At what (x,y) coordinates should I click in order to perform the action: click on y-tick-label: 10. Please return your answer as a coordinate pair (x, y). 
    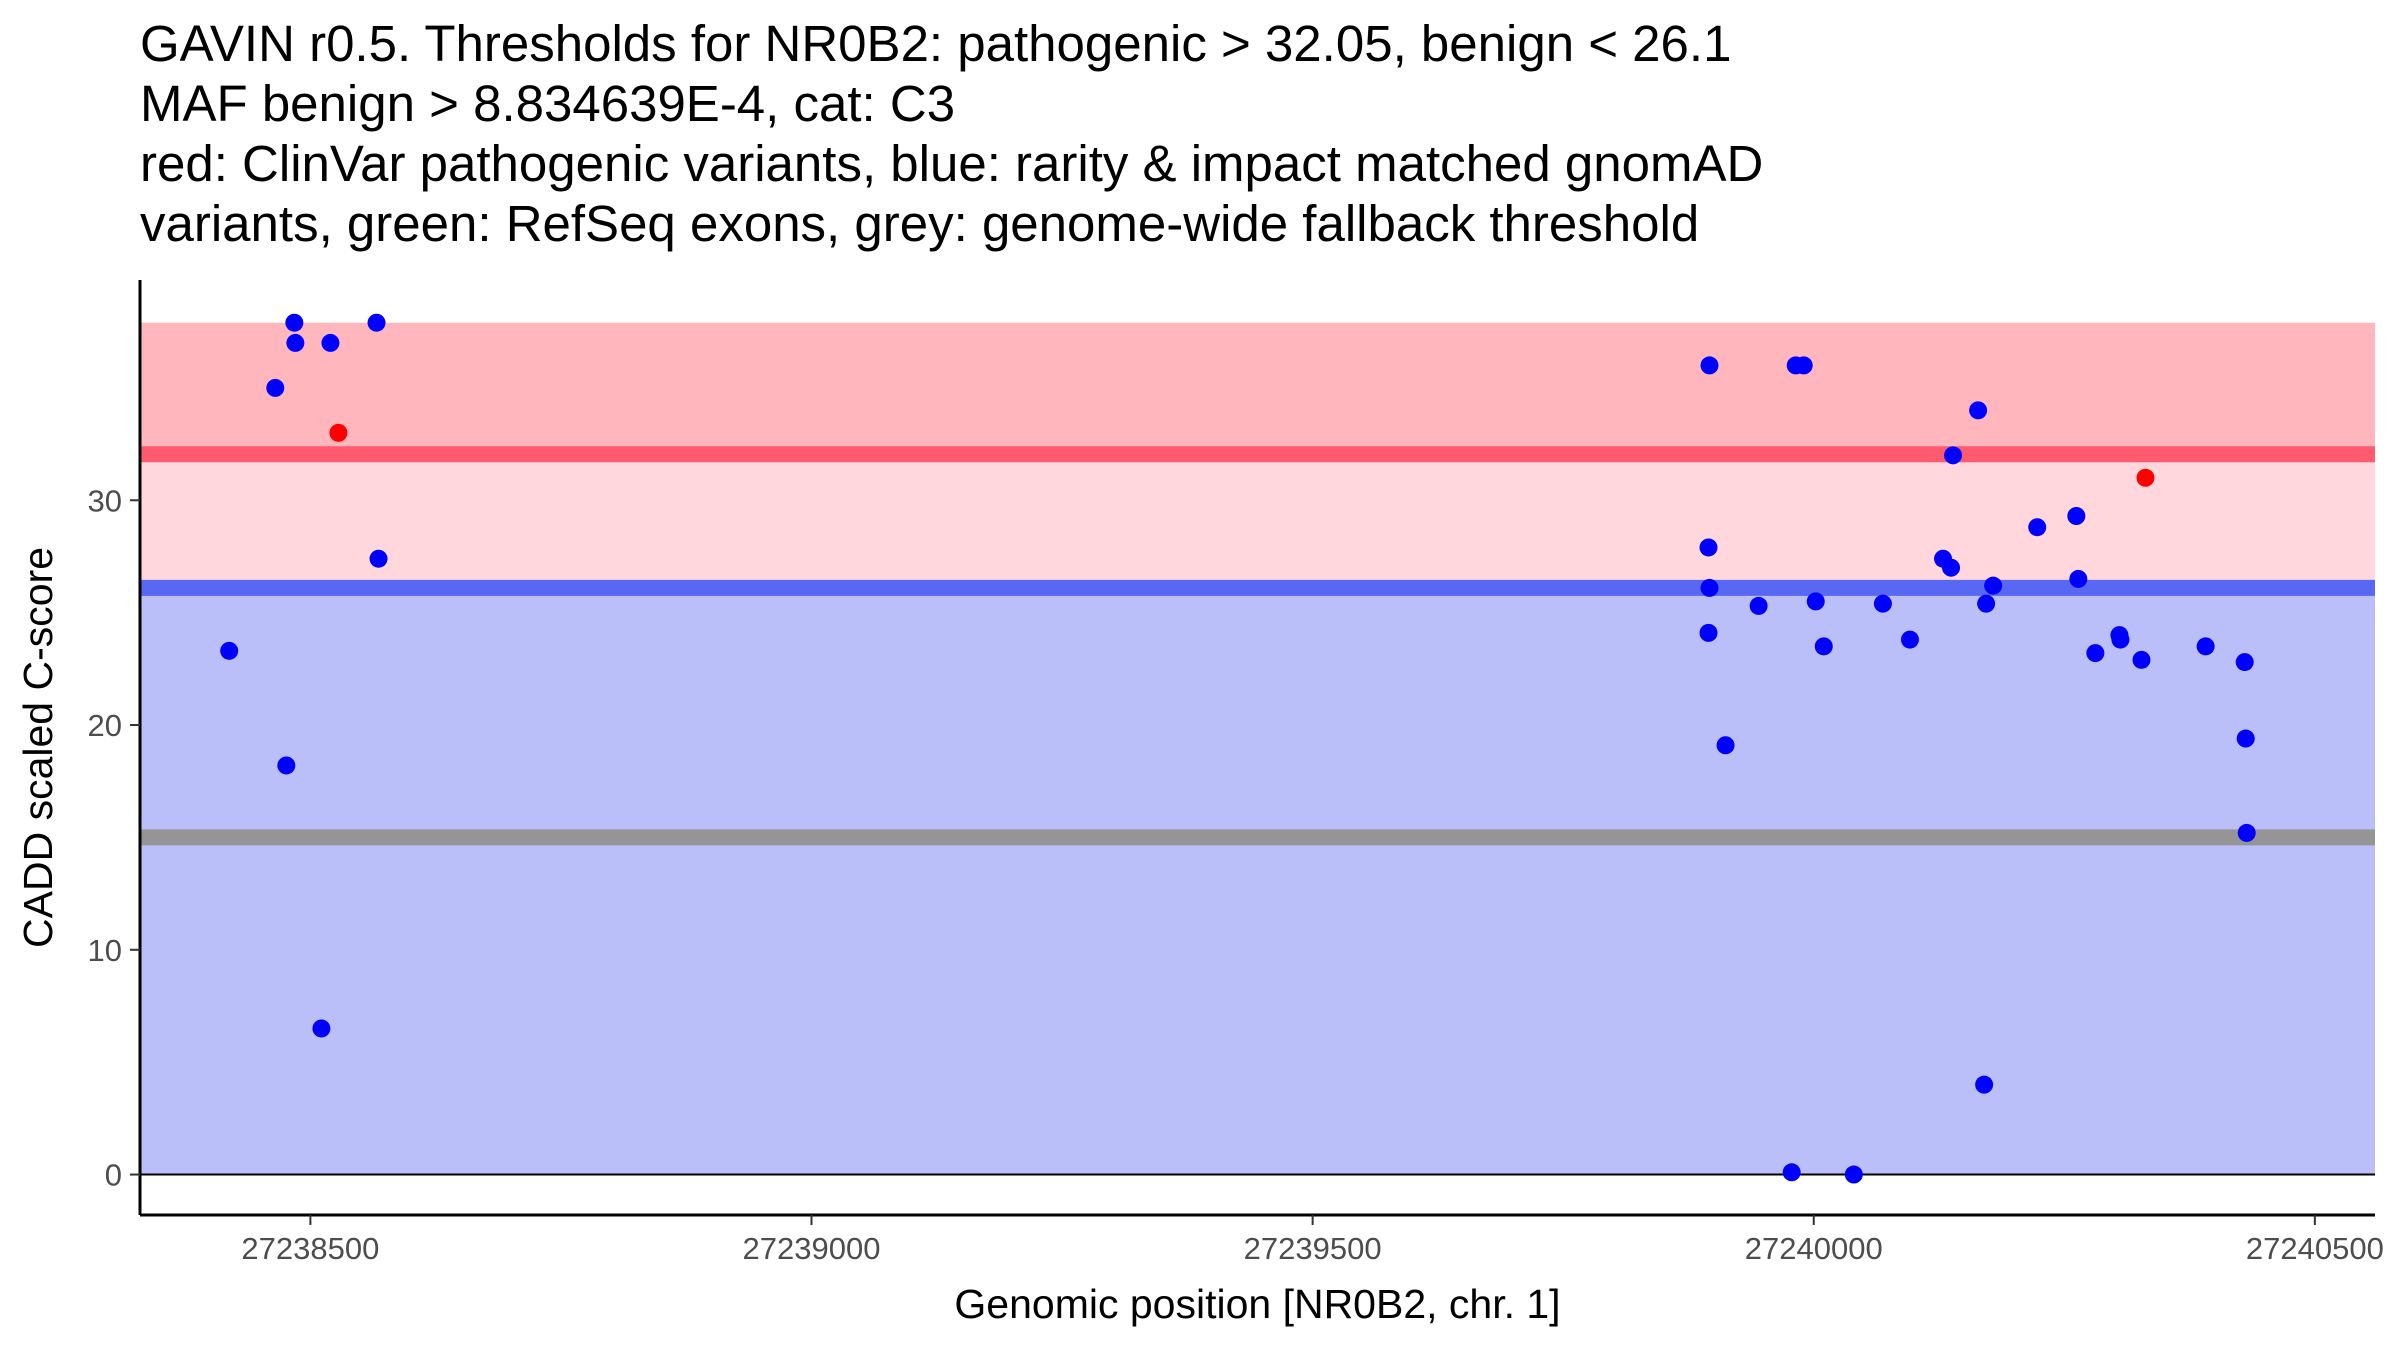
    Looking at the image, I should click on (105, 950).